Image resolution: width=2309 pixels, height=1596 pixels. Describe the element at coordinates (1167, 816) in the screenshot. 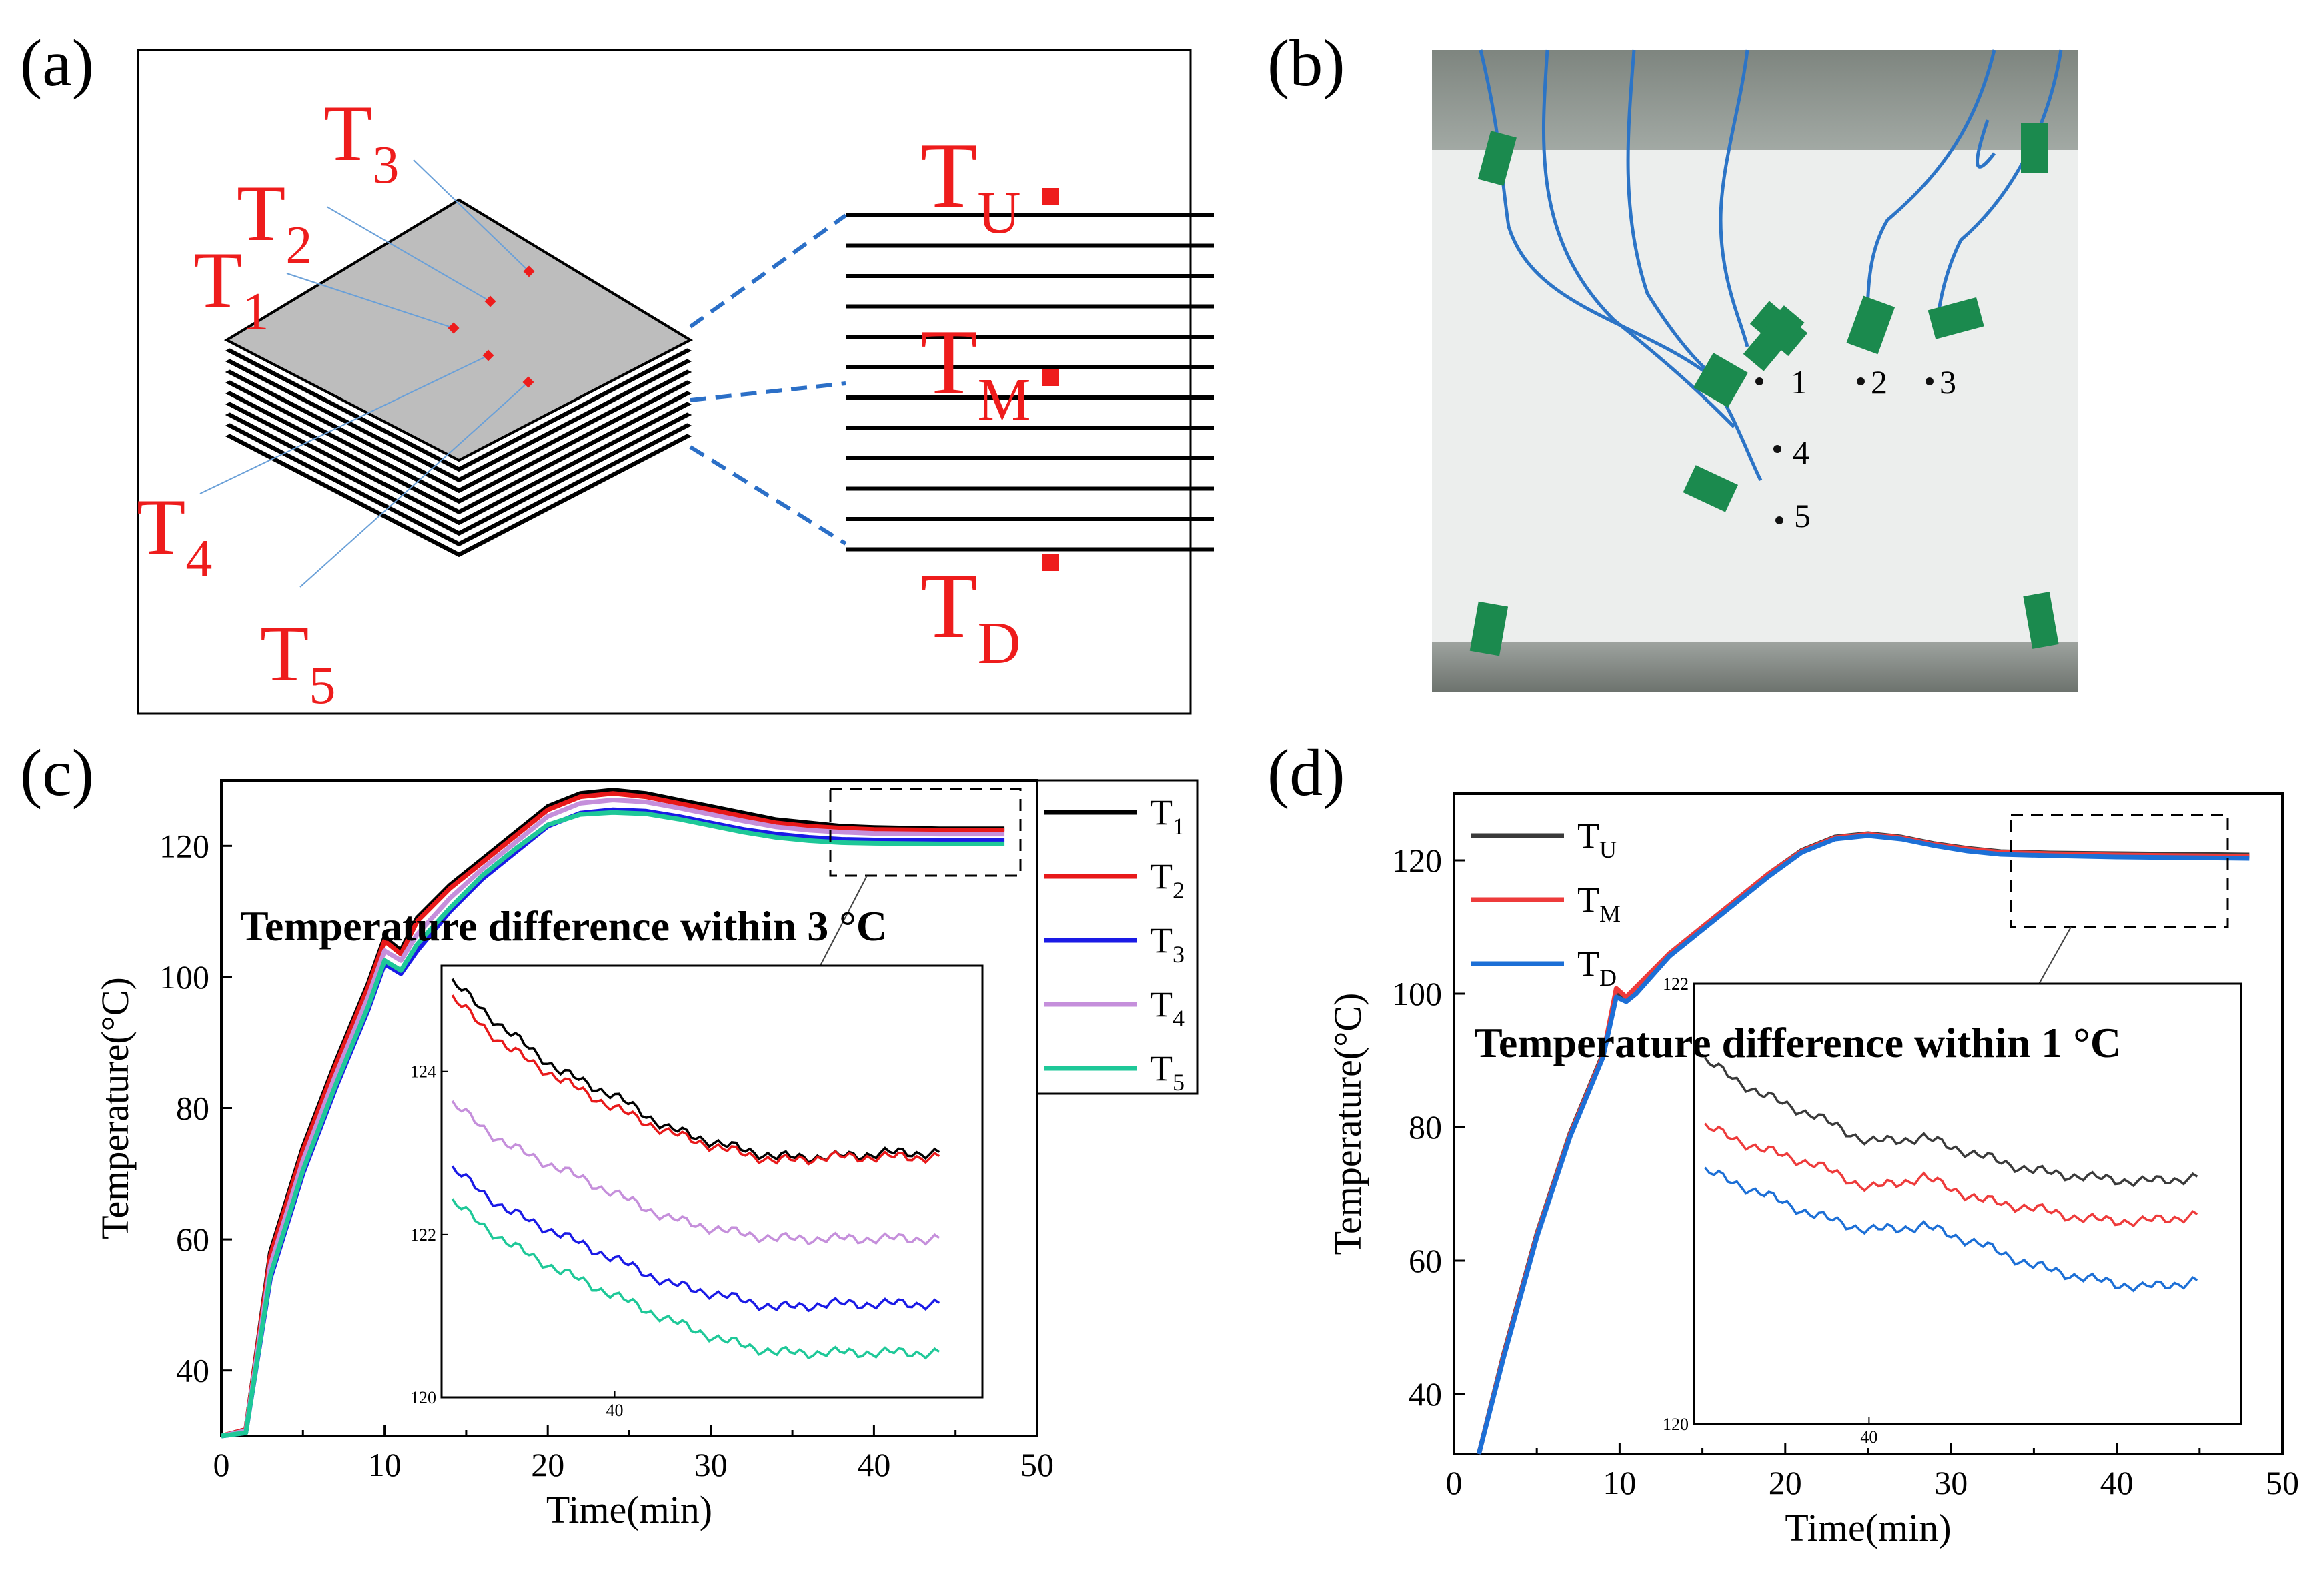

I see `legend-label-T1: T1` at that location.